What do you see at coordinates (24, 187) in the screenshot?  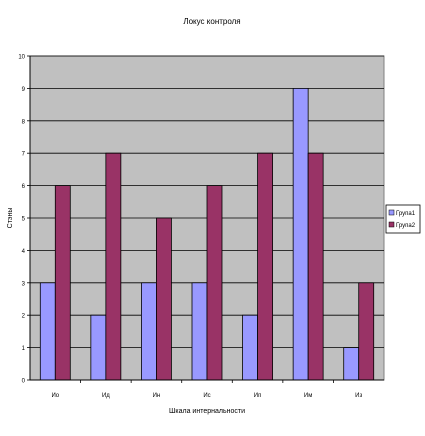 I see `y-tick-label: 6` at bounding box center [24, 187].